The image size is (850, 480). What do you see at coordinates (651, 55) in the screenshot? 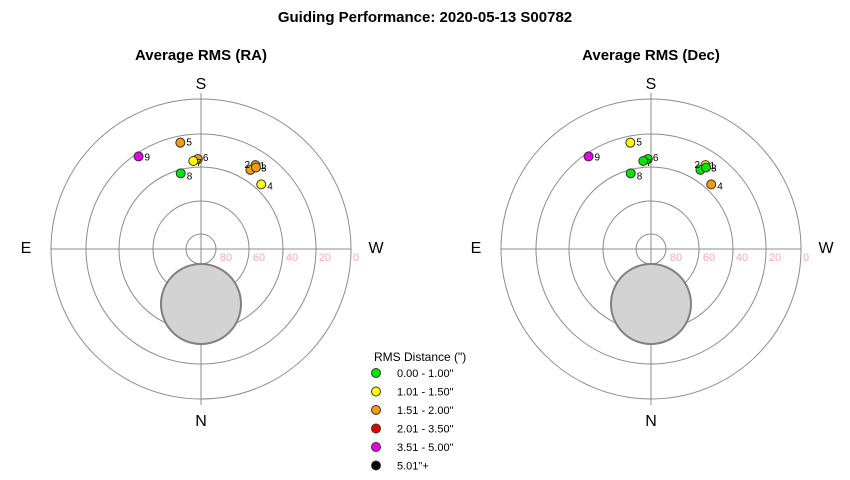
I see `panel-title: Average RMS (Dec)` at bounding box center [651, 55].